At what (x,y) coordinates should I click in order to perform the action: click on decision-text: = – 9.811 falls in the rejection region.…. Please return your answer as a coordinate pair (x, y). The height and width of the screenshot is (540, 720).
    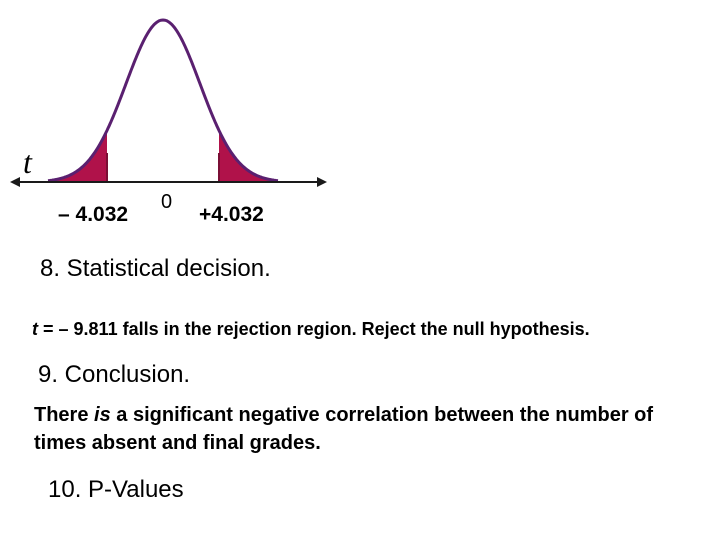
    Looking at the image, I should click on (314, 329).